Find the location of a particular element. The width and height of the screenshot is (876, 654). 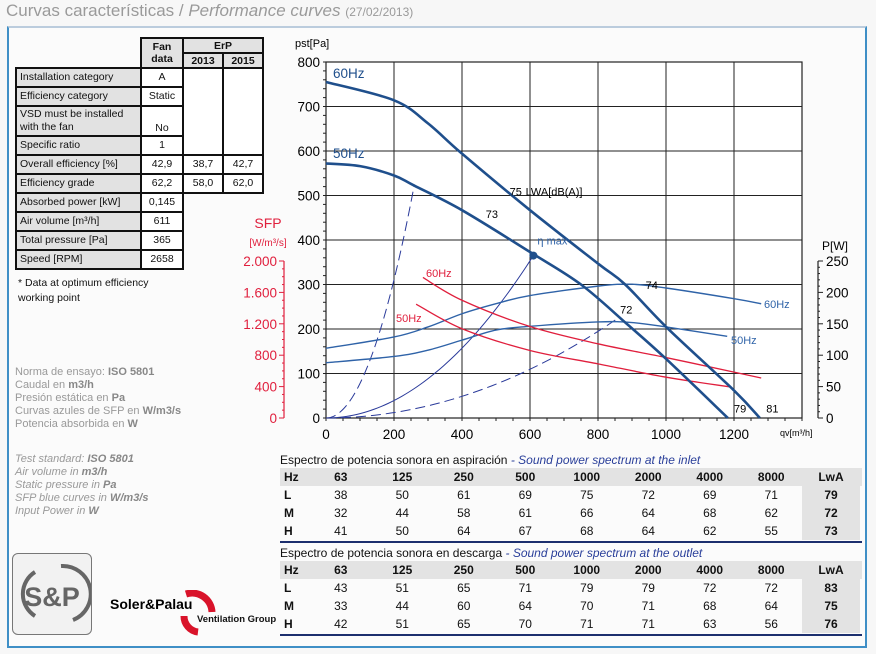

sound-header-cell: 4000 is located at coordinates (710, 477).